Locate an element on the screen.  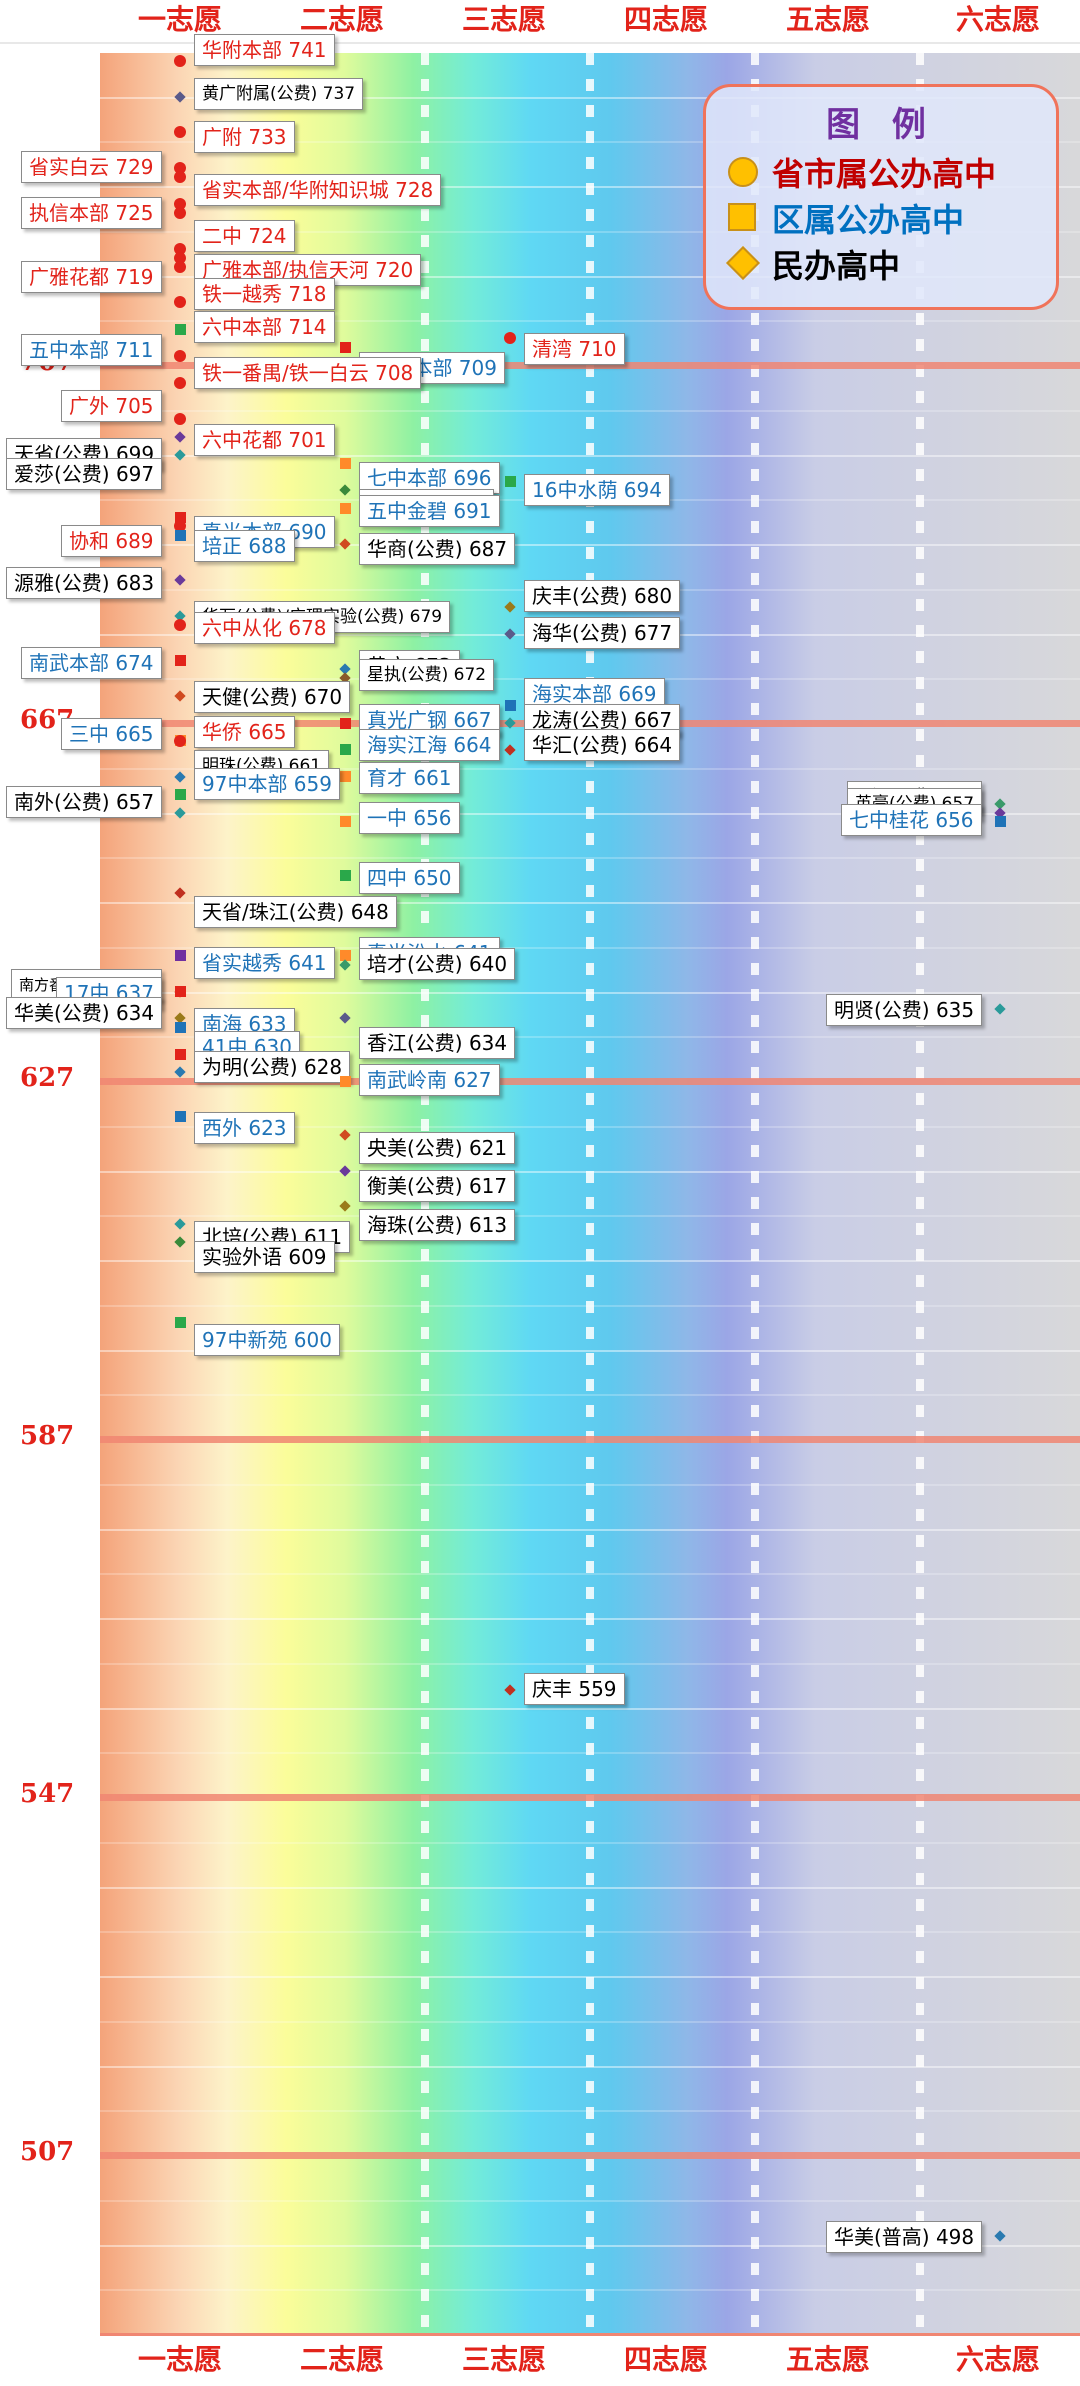
legend-label: 区属公办高中 is located at coordinates (868, 220).